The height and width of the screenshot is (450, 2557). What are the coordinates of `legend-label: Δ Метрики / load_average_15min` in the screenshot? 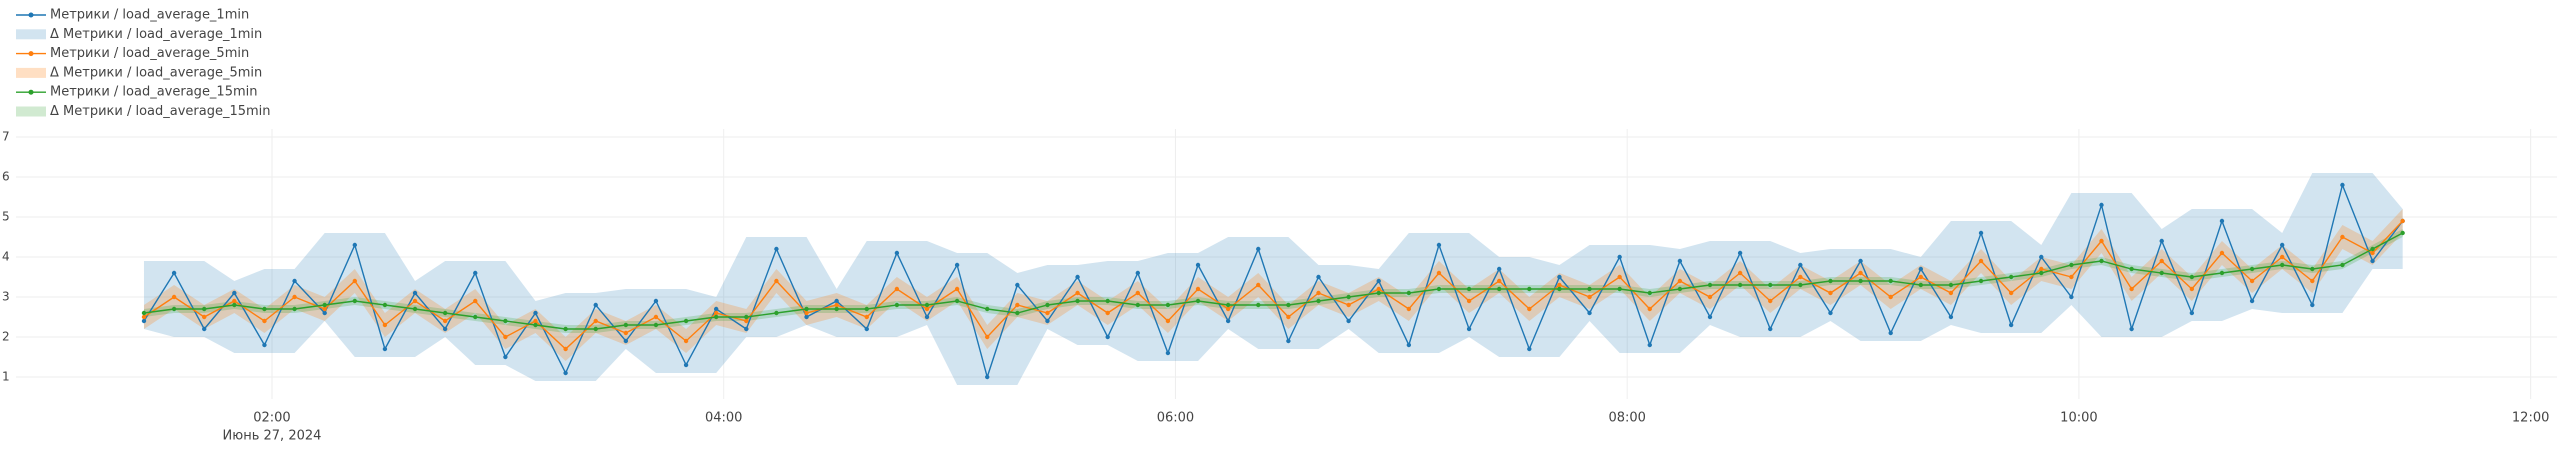 It's located at (160, 111).